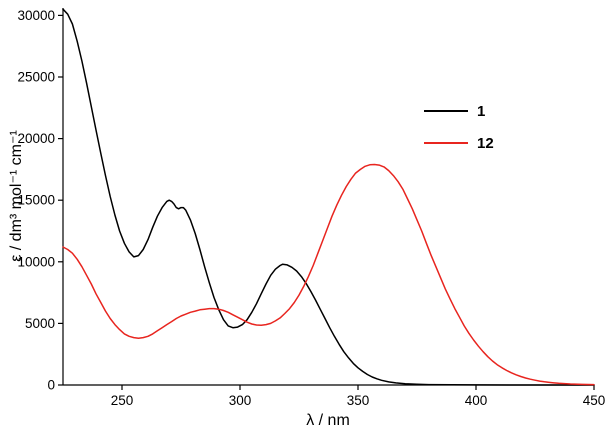 This screenshot has width=609, height=436. What do you see at coordinates (358, 400) in the screenshot?
I see `x-tick-label: 350` at bounding box center [358, 400].